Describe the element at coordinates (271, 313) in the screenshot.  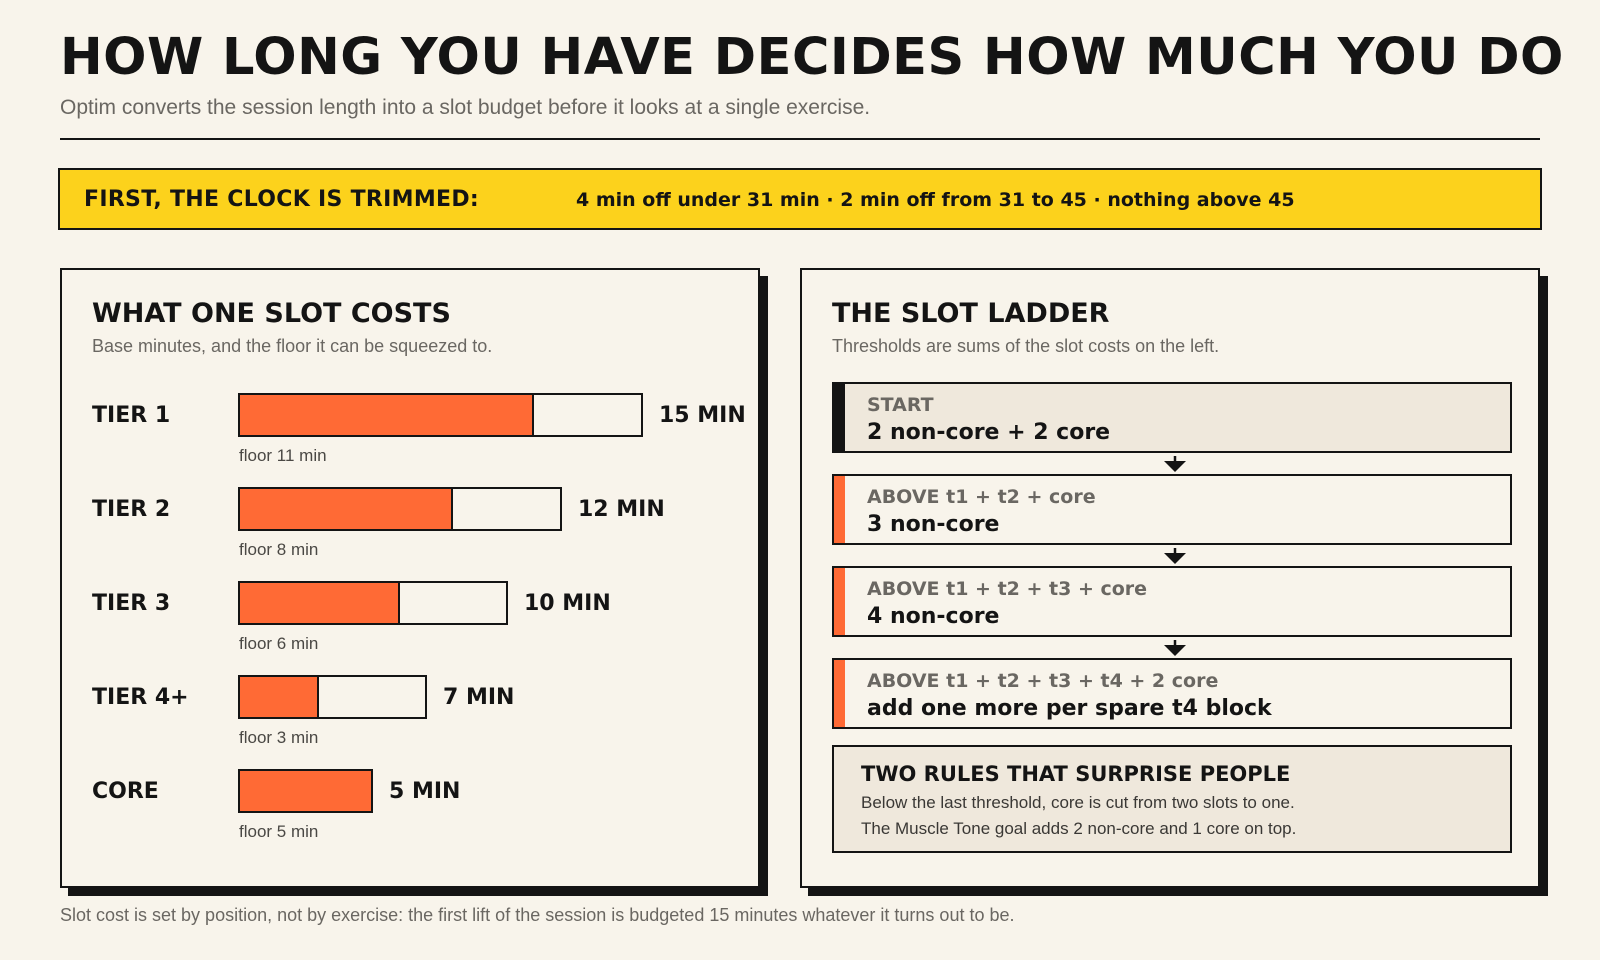
I see `slot-costs-title: WHAT ONE SLOT COSTS` at that location.